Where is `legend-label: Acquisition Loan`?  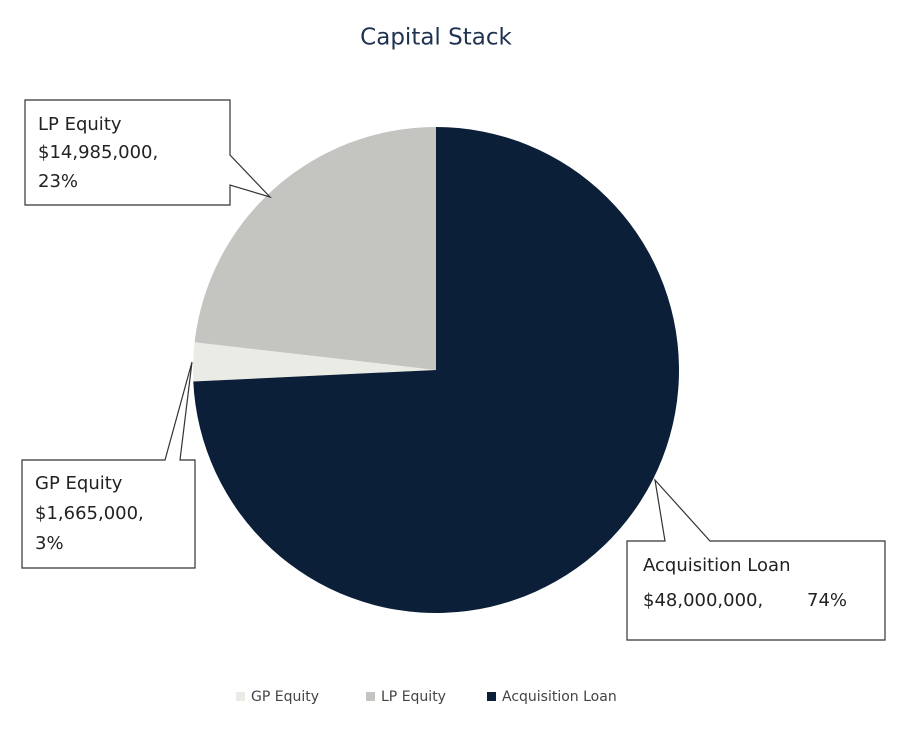 legend-label: Acquisition Loan is located at coordinates (559, 697).